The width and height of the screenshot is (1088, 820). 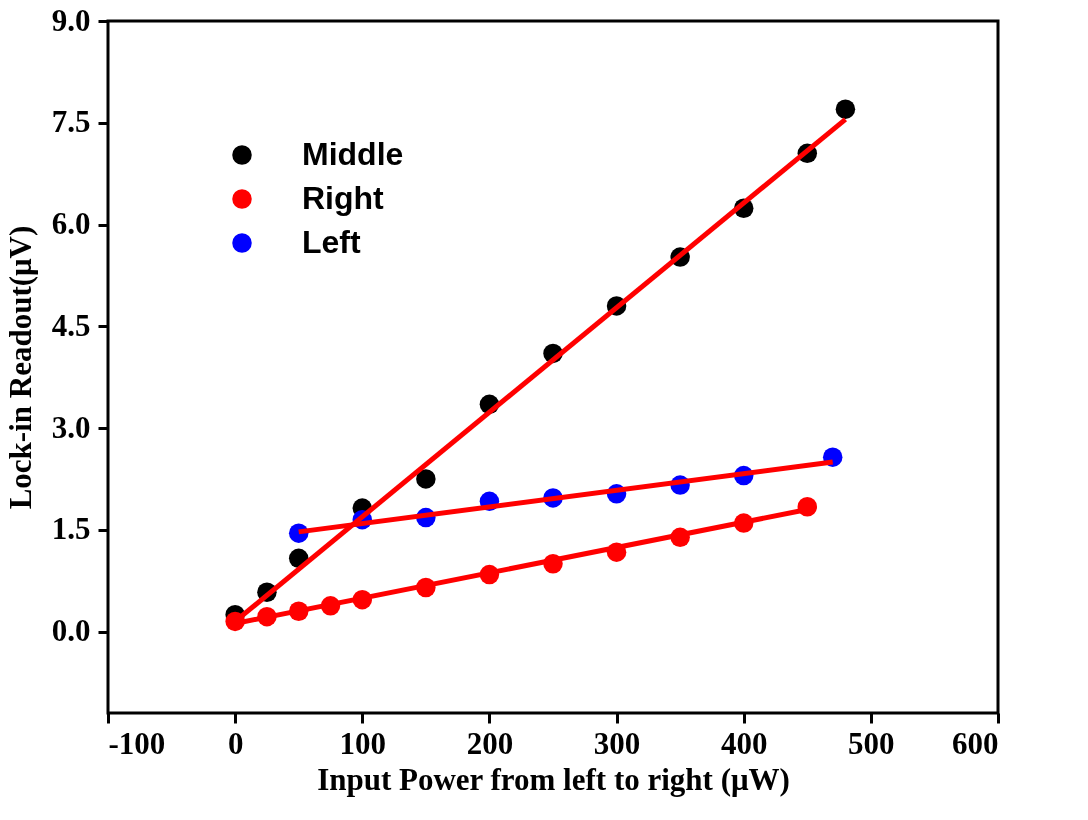 I want to click on x-tick-label: 500, so click(x=871, y=743).